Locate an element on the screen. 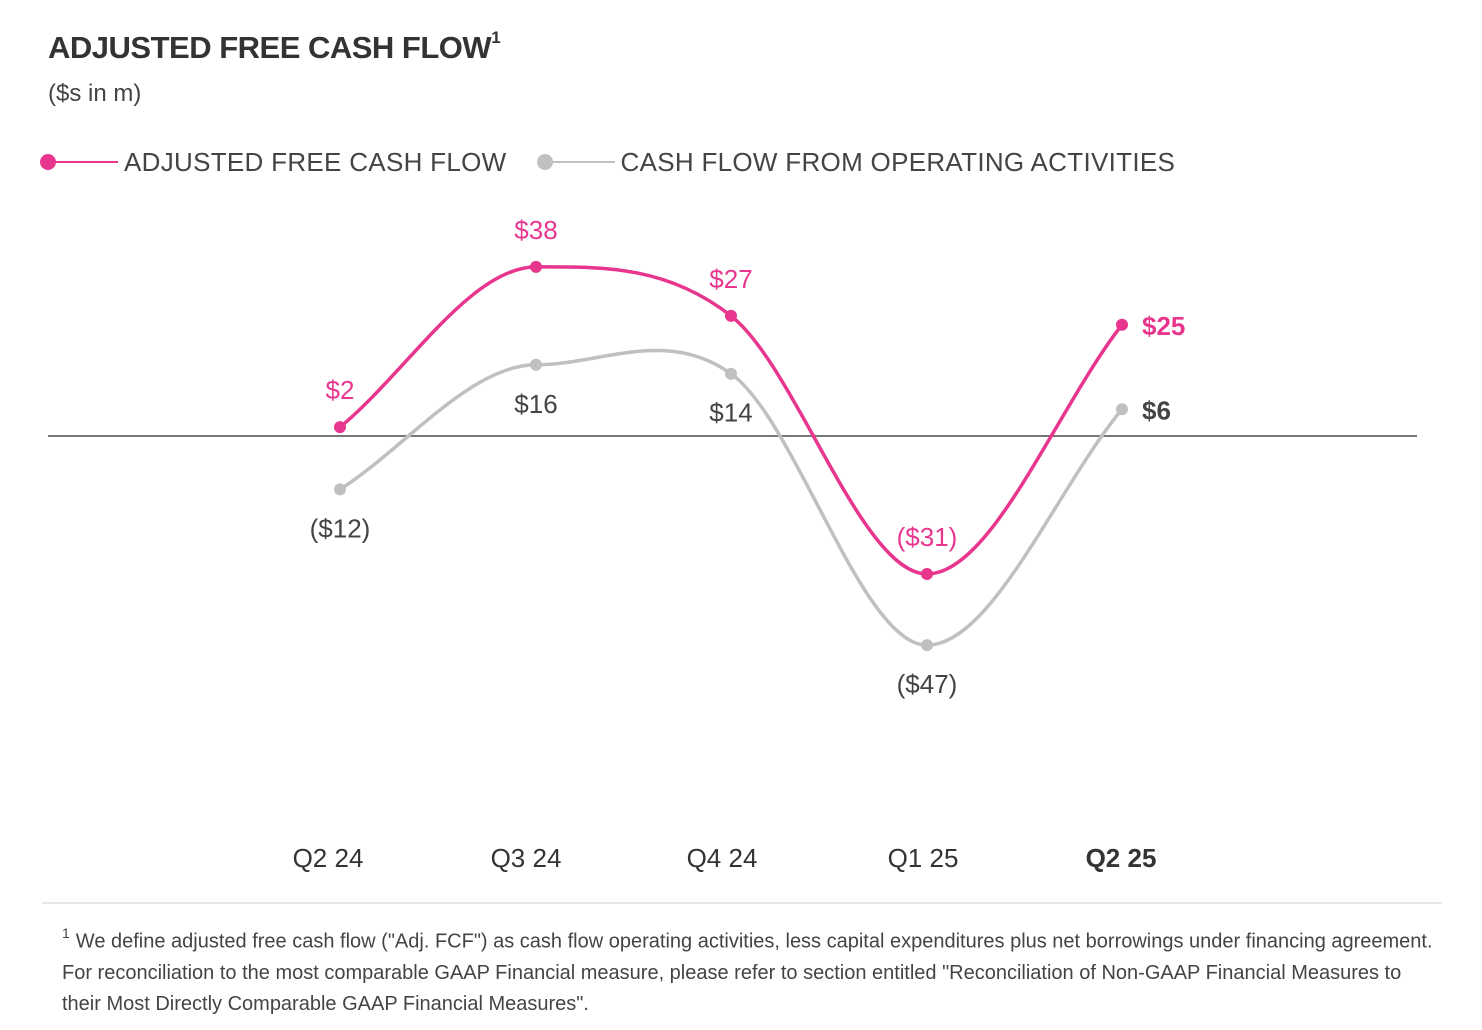  legend-swatch-adjusted-fcf is located at coordinates (79, 162).